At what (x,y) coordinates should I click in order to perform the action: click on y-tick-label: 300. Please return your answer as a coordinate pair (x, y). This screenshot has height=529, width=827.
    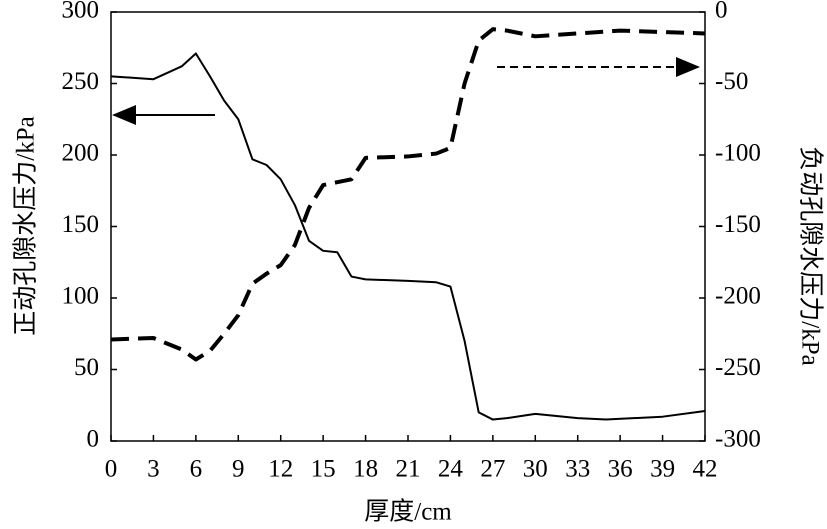
    Looking at the image, I should click on (81, 12).